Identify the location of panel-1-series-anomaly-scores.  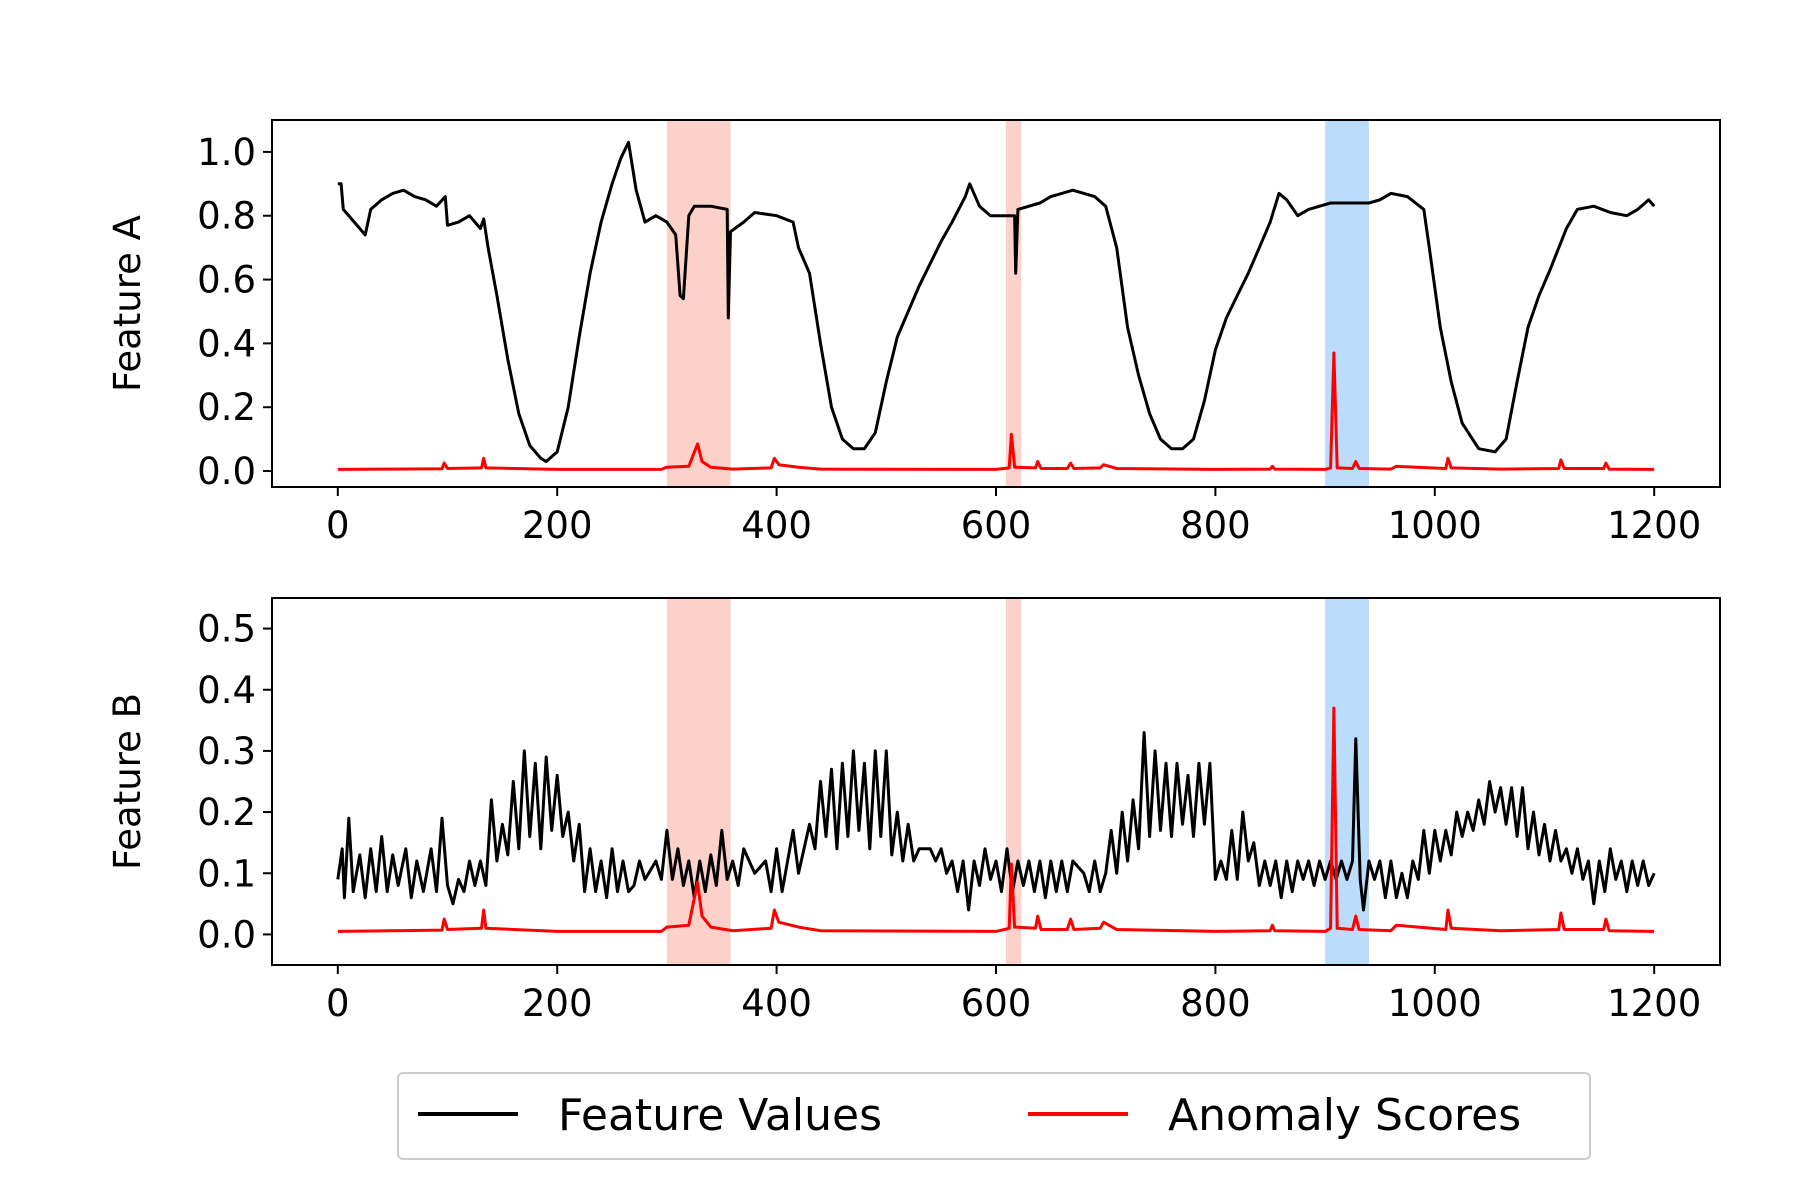
(996, 411).